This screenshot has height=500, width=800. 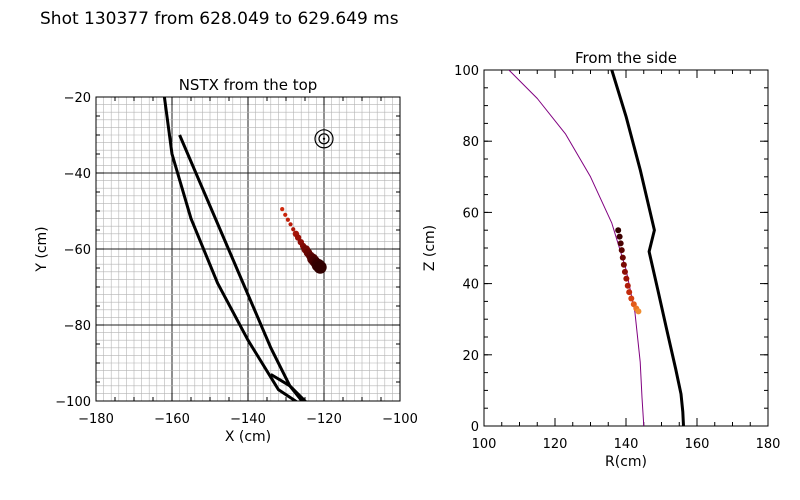 What do you see at coordinates (576, 248) in the screenshot?
I see `purple-boundary-line` at bounding box center [576, 248].